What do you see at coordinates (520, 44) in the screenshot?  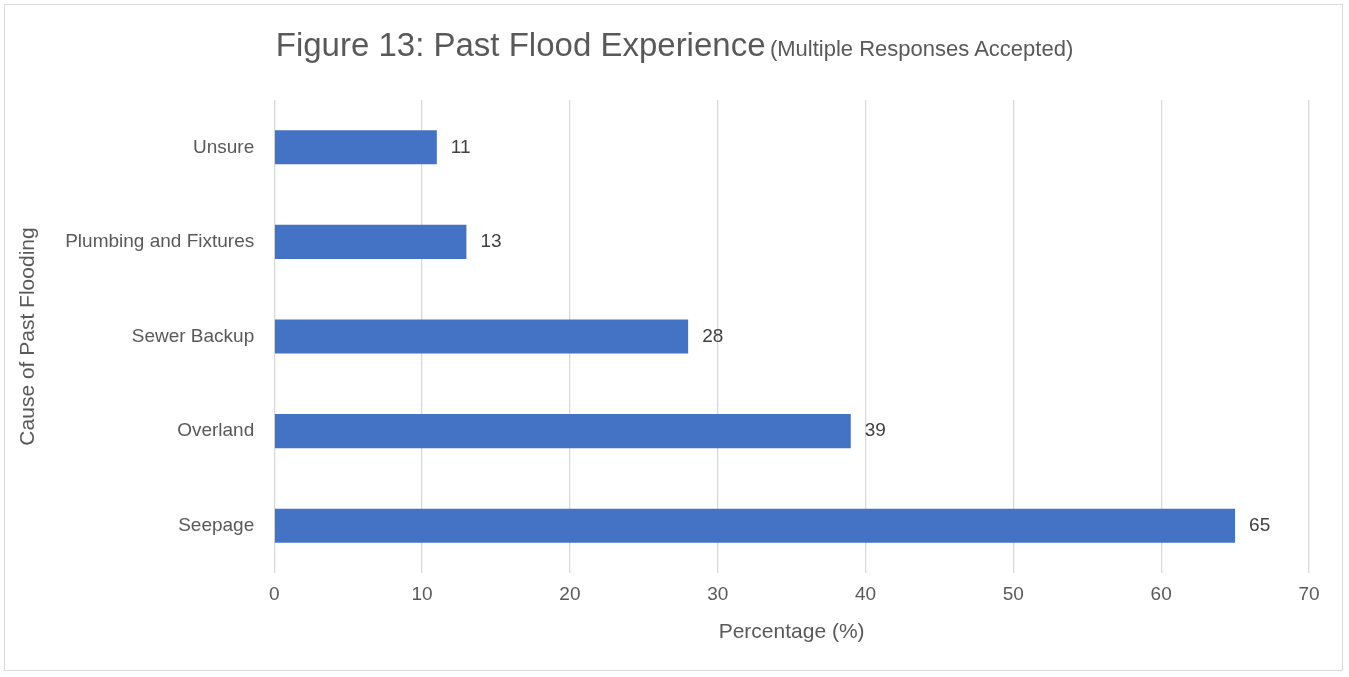 I see `chart-title: Figure 13: Past Flood Experience` at bounding box center [520, 44].